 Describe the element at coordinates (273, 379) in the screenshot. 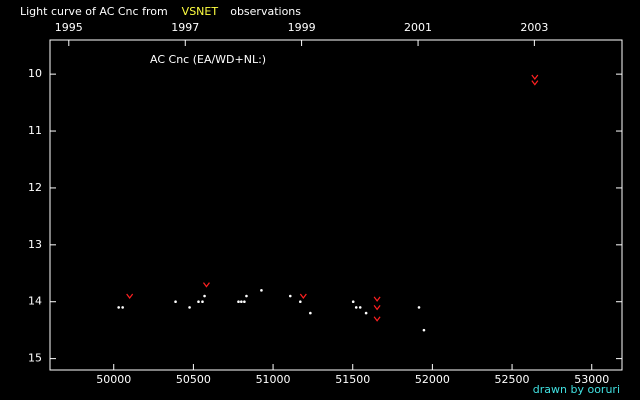

I see `x-tick-label: 51000` at that location.